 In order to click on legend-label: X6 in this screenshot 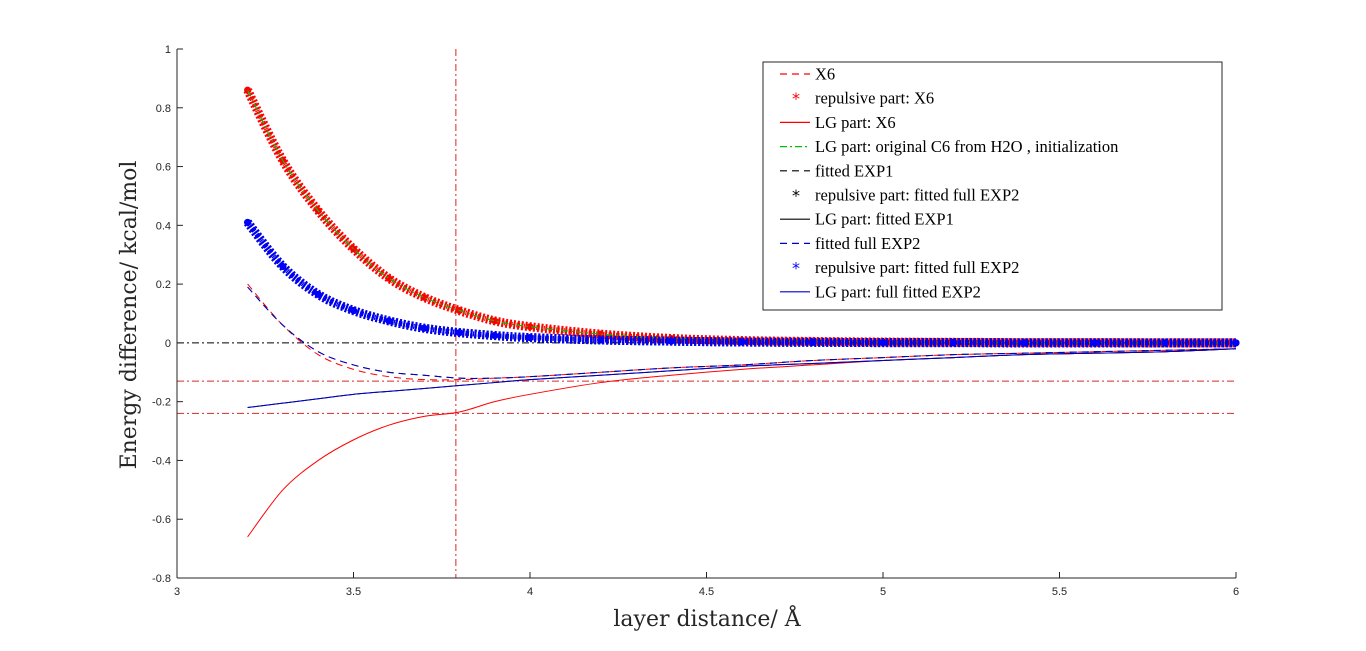, I will do `click(825, 74)`.